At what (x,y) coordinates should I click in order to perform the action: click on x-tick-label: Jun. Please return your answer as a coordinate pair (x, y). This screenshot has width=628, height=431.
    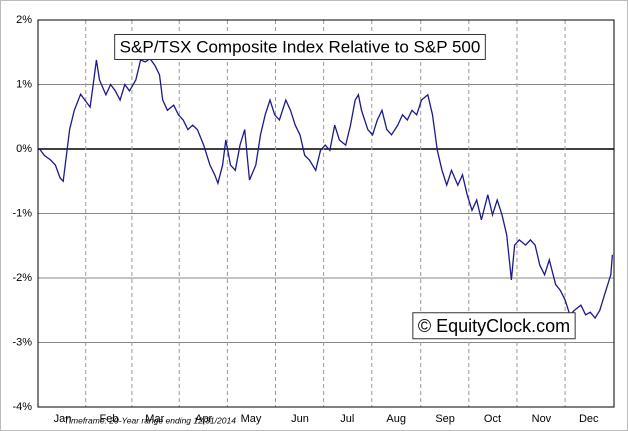
    Looking at the image, I should click on (300, 419).